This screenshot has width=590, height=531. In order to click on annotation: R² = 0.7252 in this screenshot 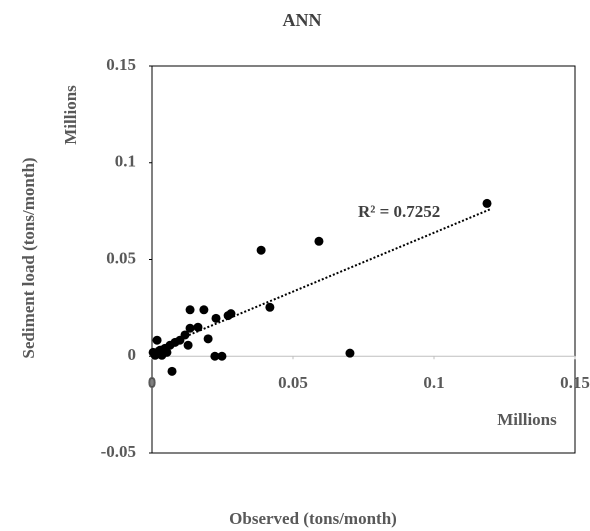, I will do `click(399, 211)`.